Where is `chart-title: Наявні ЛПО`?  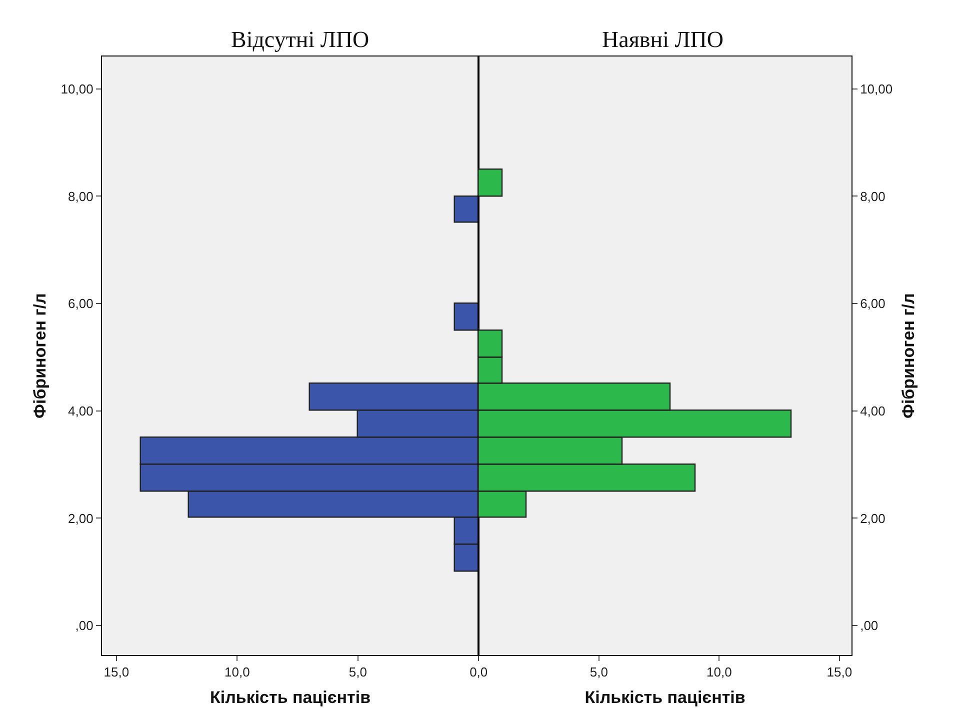
chart-title: Наявні ЛПО is located at coordinates (663, 39).